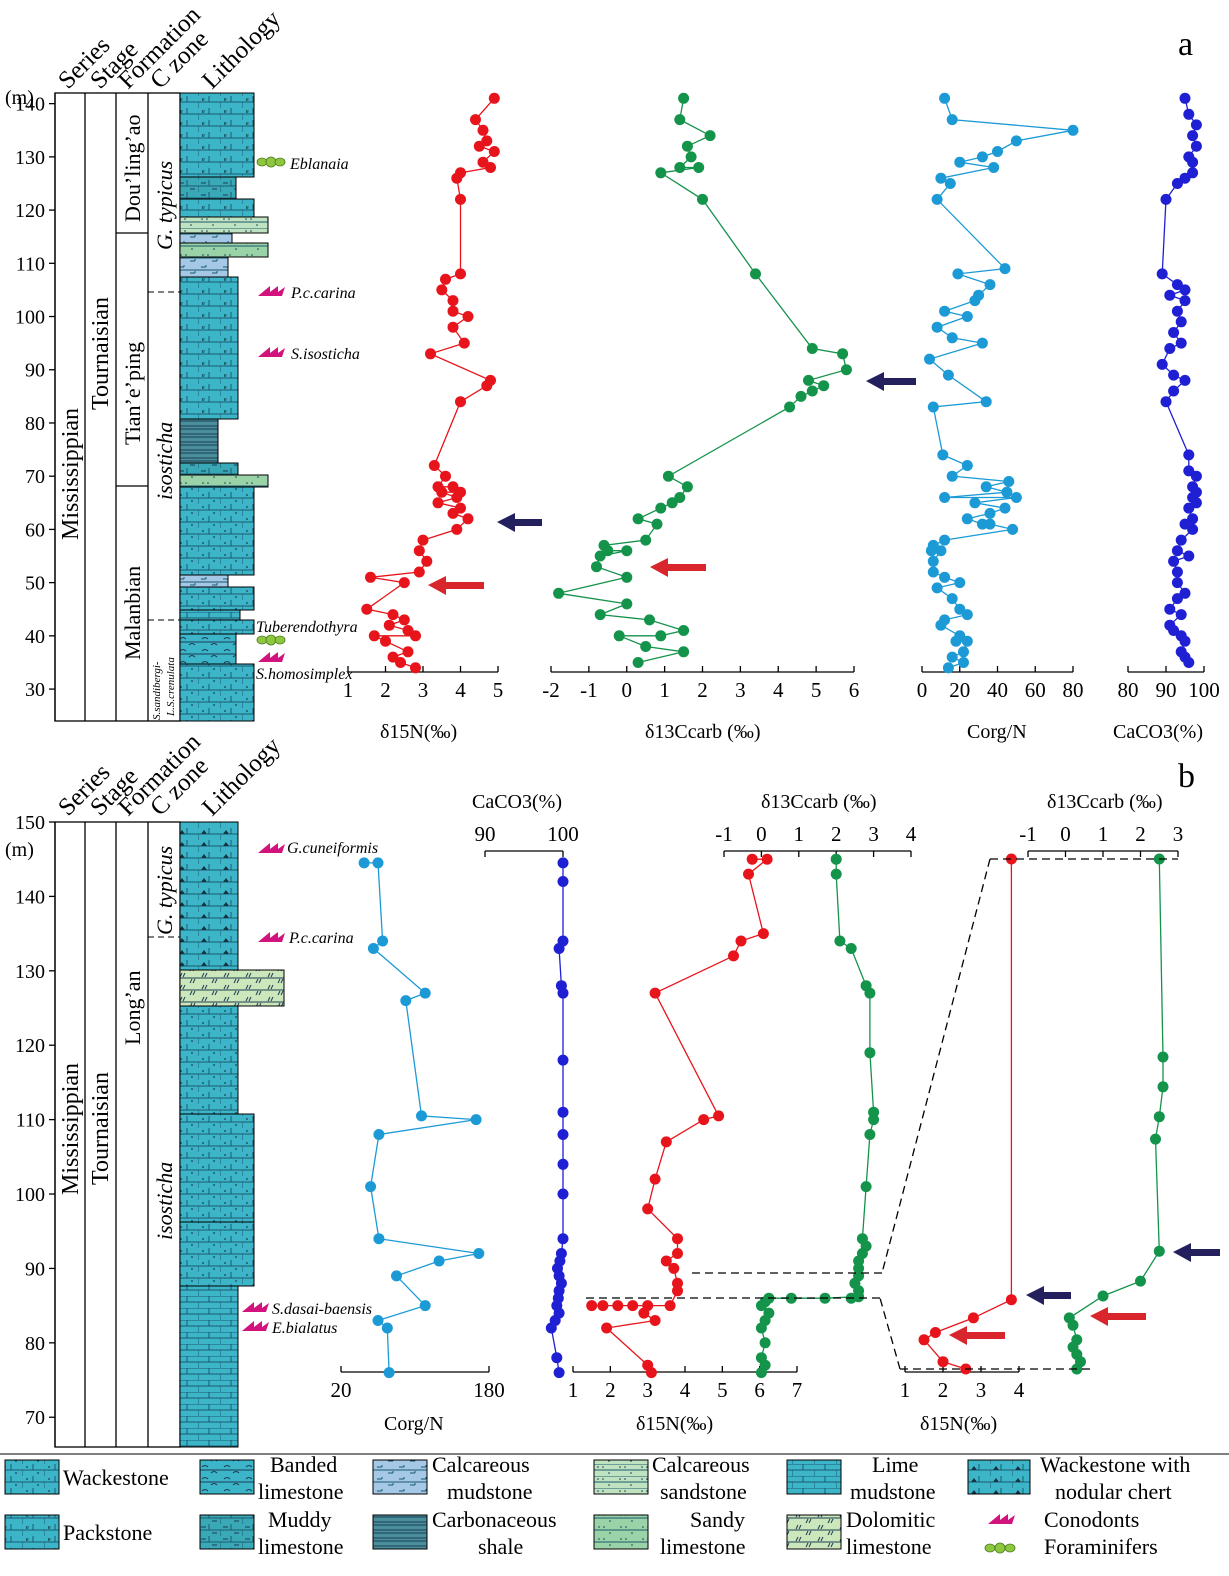  Describe the element at coordinates (300, 1519) in the screenshot. I see `legend-muddy-1: Muddy` at that location.